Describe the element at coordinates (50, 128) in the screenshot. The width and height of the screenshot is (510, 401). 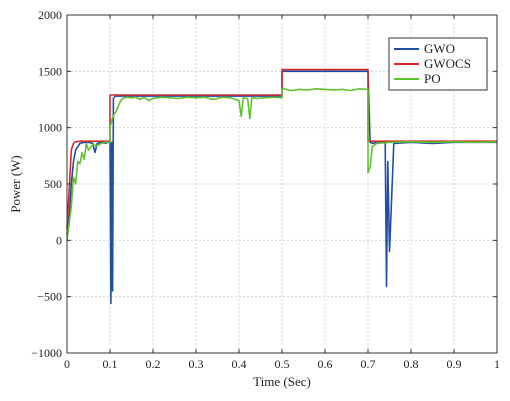
I see `y-tick-label: 1000` at that location.